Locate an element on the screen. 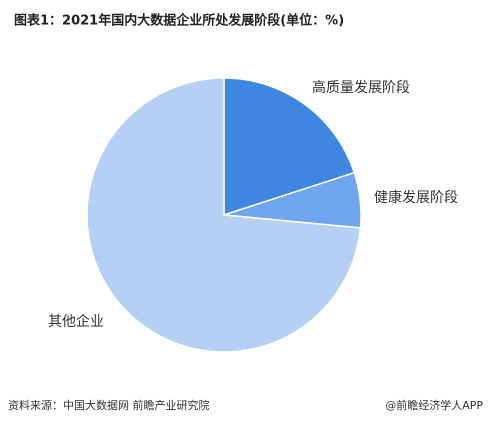 Image resolution: width=489 pixels, height=425 pixels. source: 资料来源：中国大数据网 前瞻产业研究院 is located at coordinates (109, 405).